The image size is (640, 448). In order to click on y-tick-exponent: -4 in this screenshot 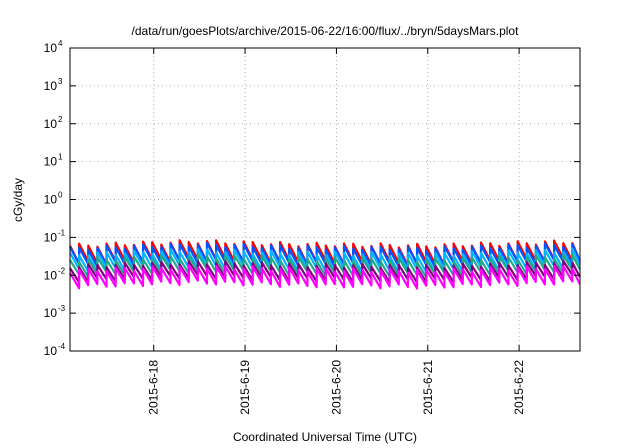, I will do `click(62, 346)`.